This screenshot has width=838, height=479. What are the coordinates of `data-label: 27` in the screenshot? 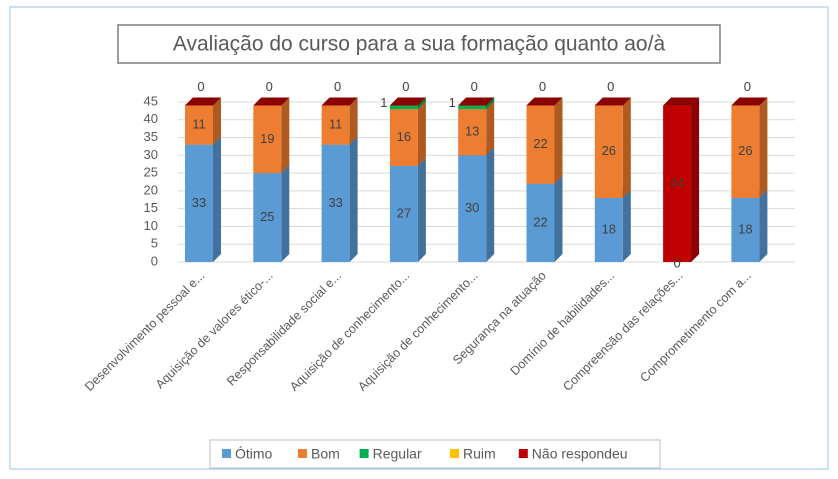 It's located at (404, 212).